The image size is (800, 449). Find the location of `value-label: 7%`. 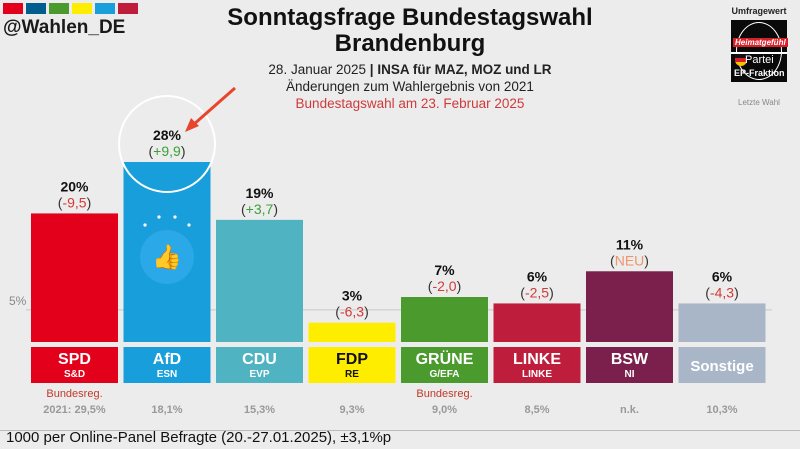

value-label: 7% is located at coordinates (444, 270).